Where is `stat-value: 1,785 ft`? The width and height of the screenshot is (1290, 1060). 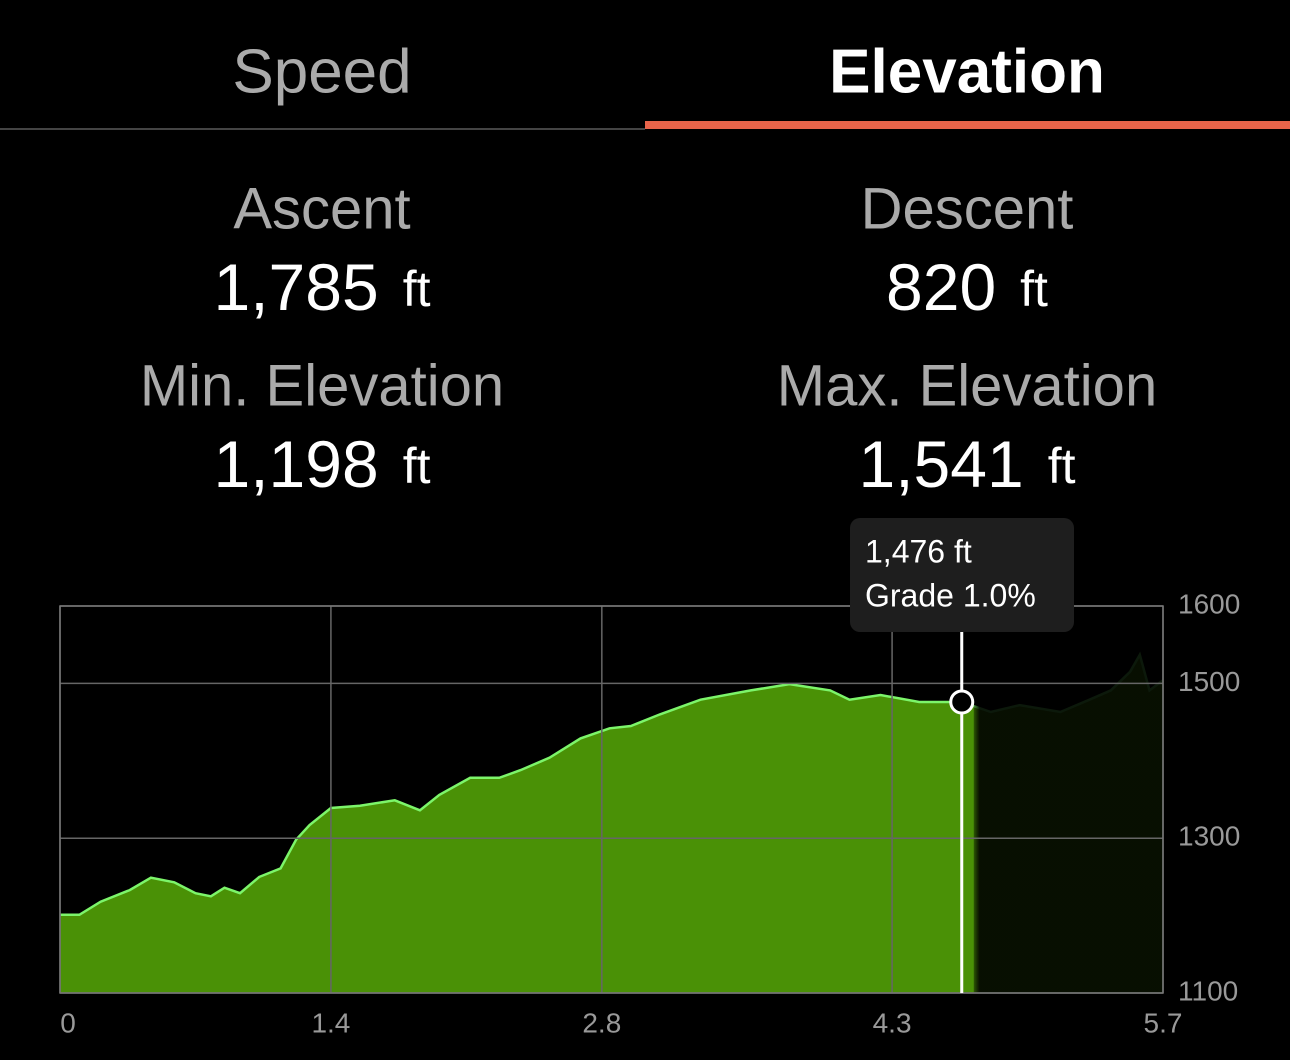 stat-value: 1,785 ft is located at coordinates (322, 287).